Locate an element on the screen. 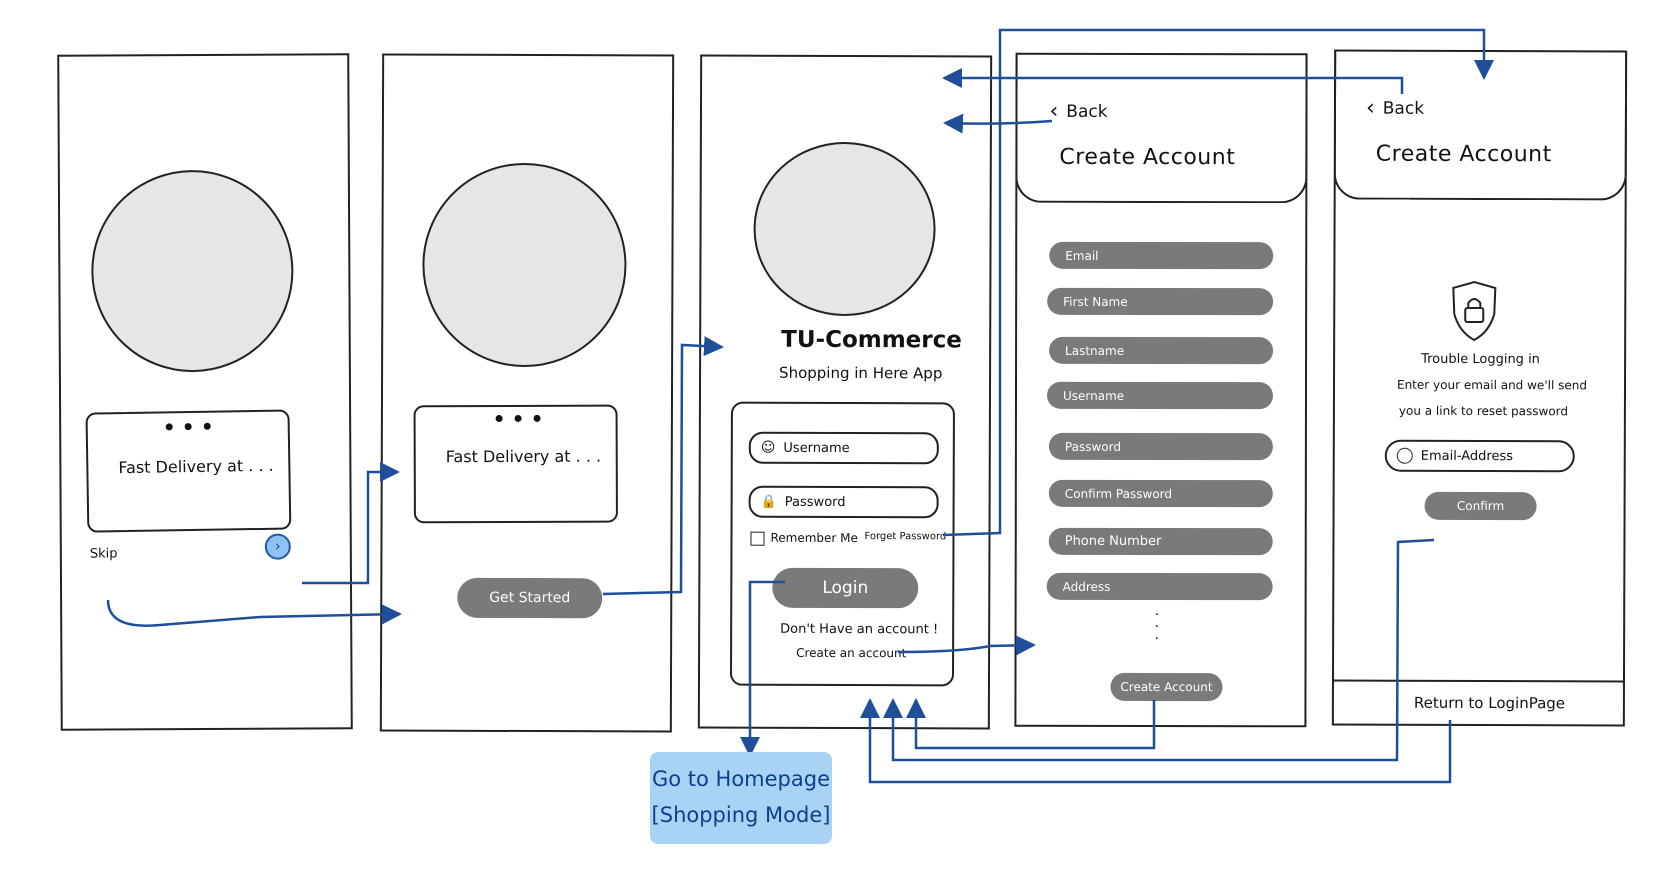  shield-lock-icon is located at coordinates (1474, 311).